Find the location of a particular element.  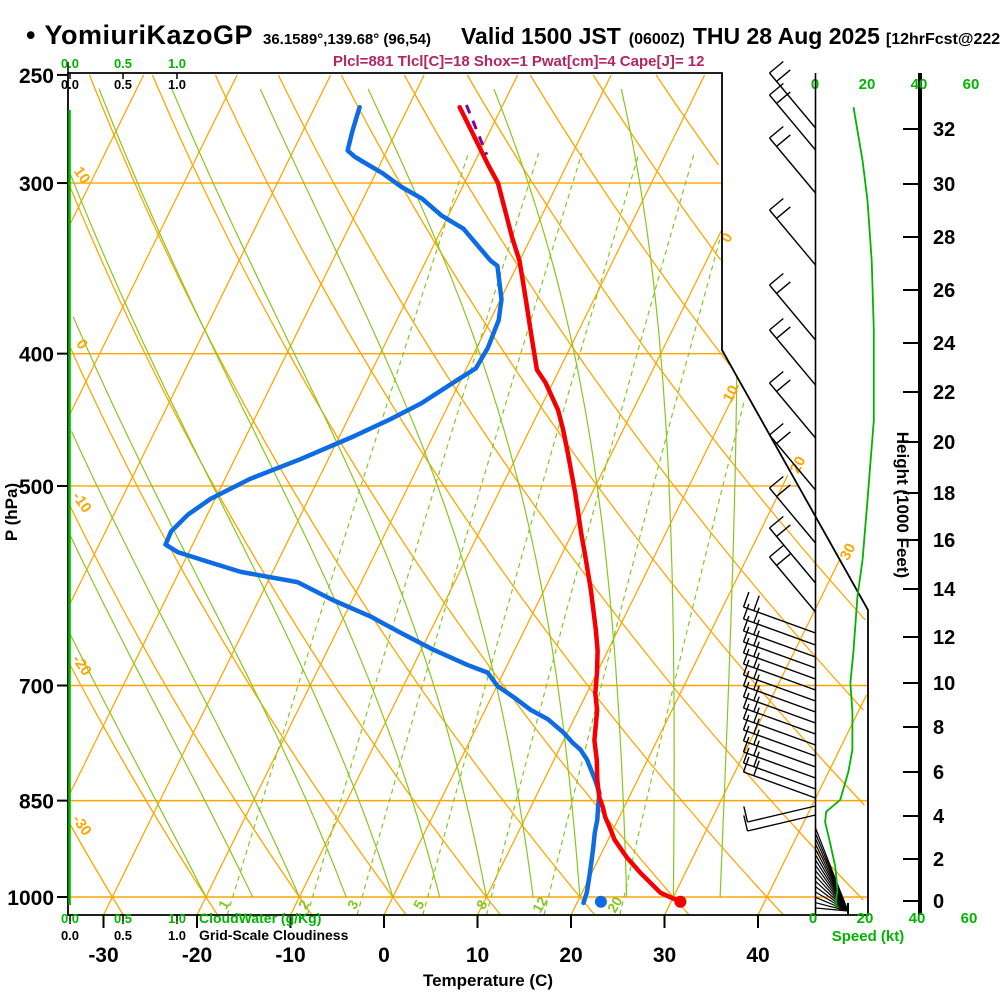

dry-adiabat-label: 10 is located at coordinates (81, 175).